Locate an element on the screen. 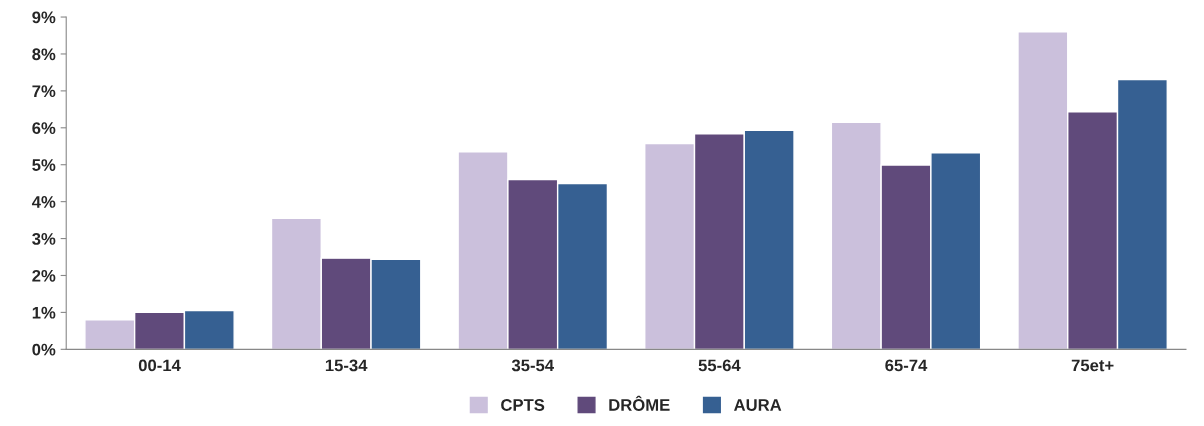 This screenshot has height=426, width=1204. y-tick-label: 0% is located at coordinates (44, 349).